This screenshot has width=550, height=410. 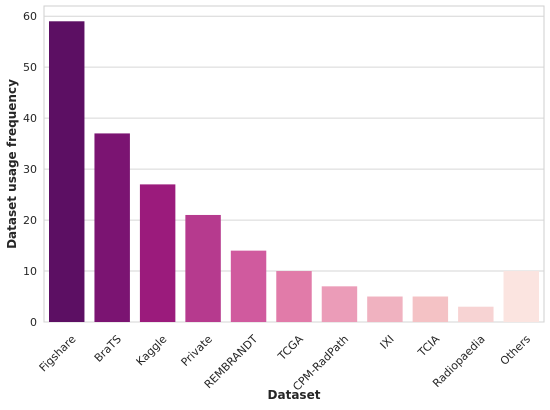 I want to click on y-axis-label: Dataset usage frequency, so click(x=12, y=164).